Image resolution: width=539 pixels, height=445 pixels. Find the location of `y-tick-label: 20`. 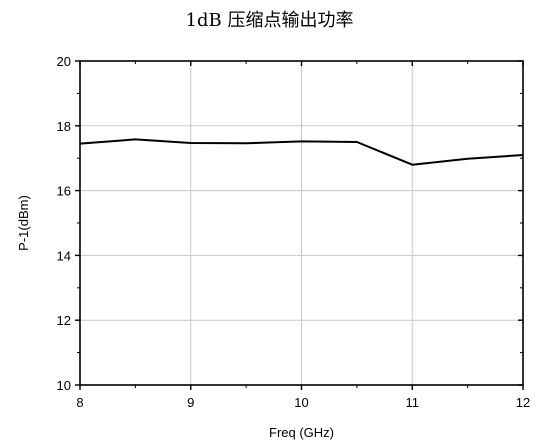

y-tick-label: 20 is located at coordinates (64, 61).